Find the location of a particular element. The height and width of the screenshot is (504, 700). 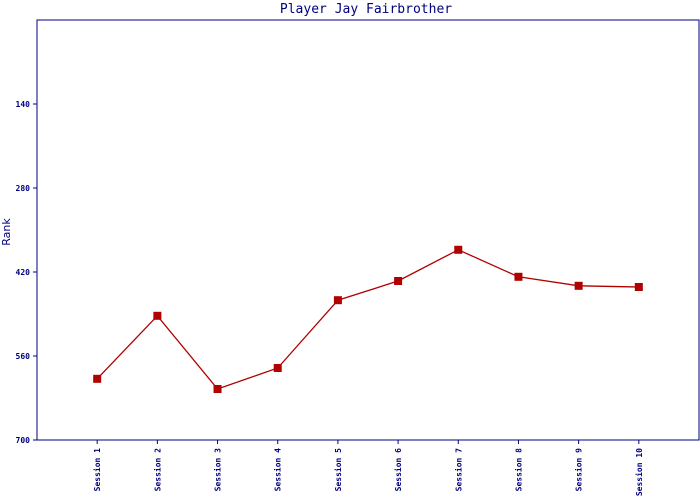

x-tick-label: Session 1 is located at coordinates (97, 470).